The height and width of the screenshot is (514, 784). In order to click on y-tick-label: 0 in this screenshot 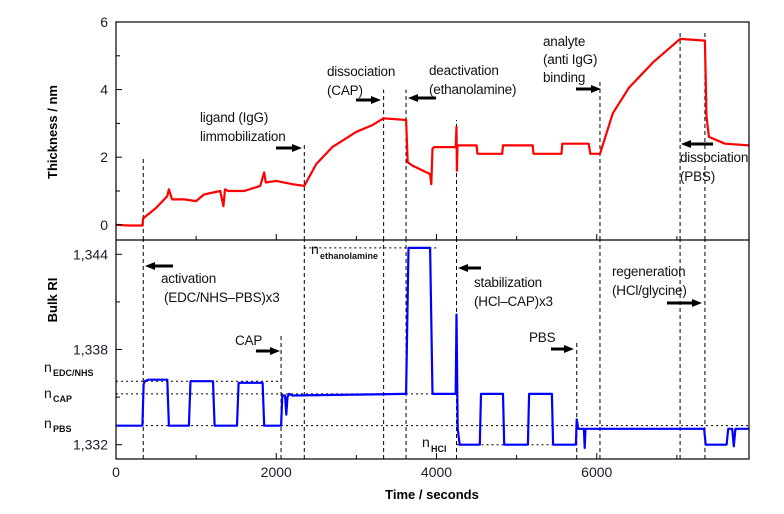, I will do `click(104, 225)`.